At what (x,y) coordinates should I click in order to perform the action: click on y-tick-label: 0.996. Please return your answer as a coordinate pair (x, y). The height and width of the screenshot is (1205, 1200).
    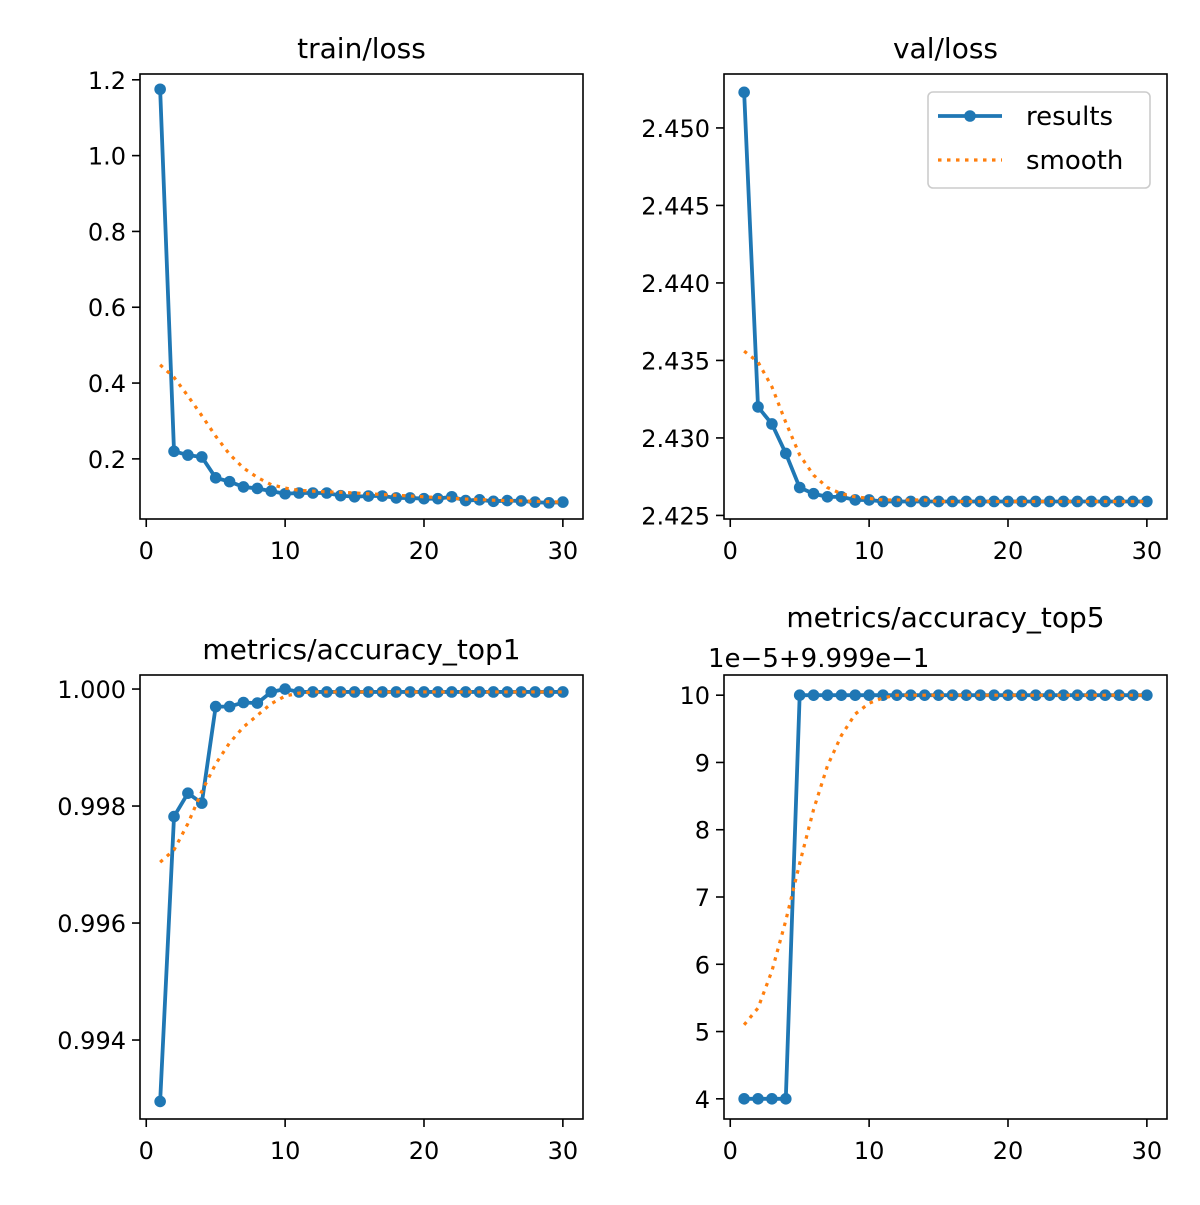
    Looking at the image, I should click on (91, 924).